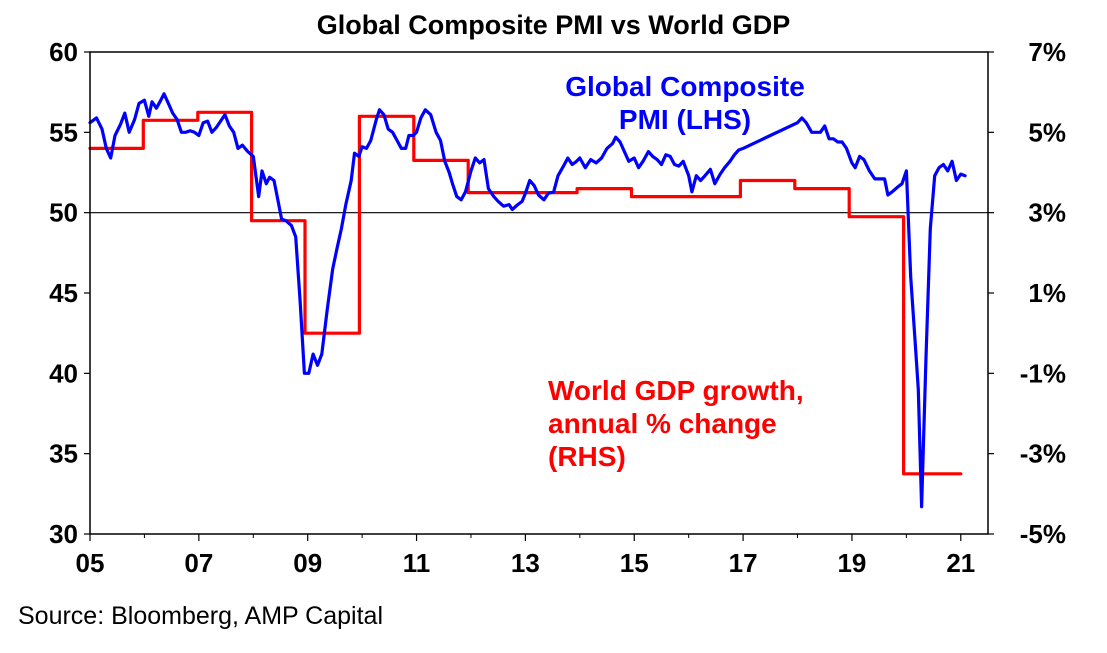 Image resolution: width=1107 pixels, height=653 pixels. Describe the element at coordinates (685, 119) in the screenshot. I see `pmi-label-line-2: PMI (LHS)` at that location.